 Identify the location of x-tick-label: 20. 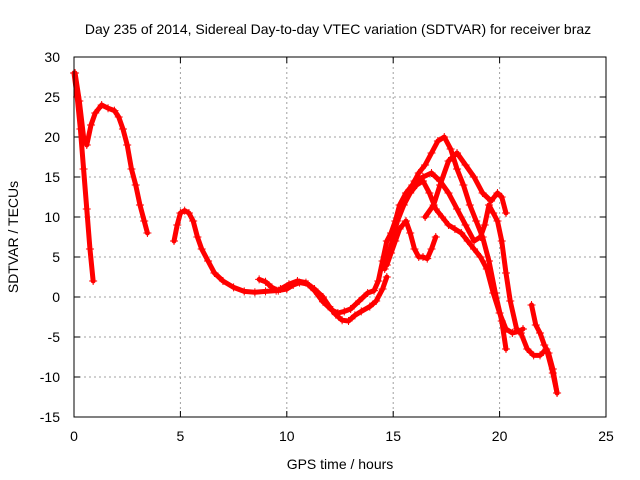
(500, 436).